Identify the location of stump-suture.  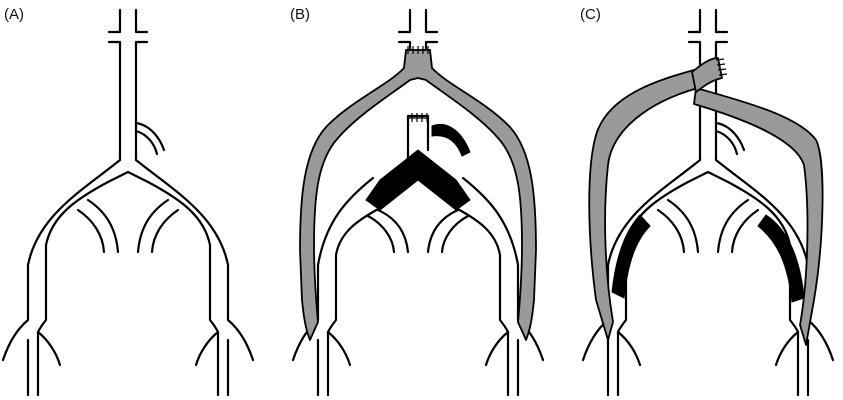
(418, 117).